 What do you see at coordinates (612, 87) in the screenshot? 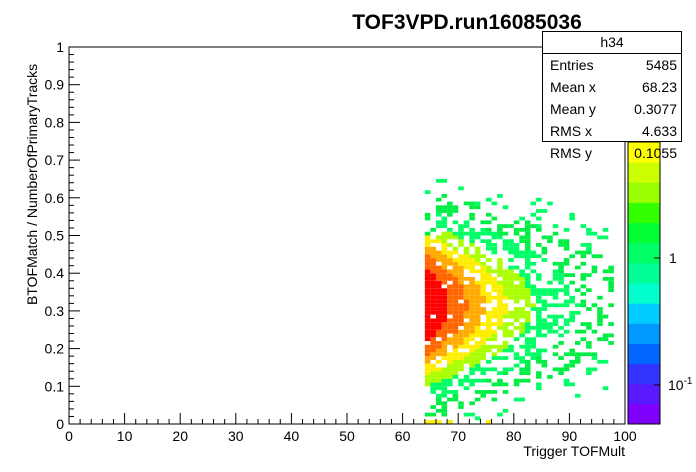
I see `stats-row-mean-x: Mean x 68.23` at bounding box center [612, 87].